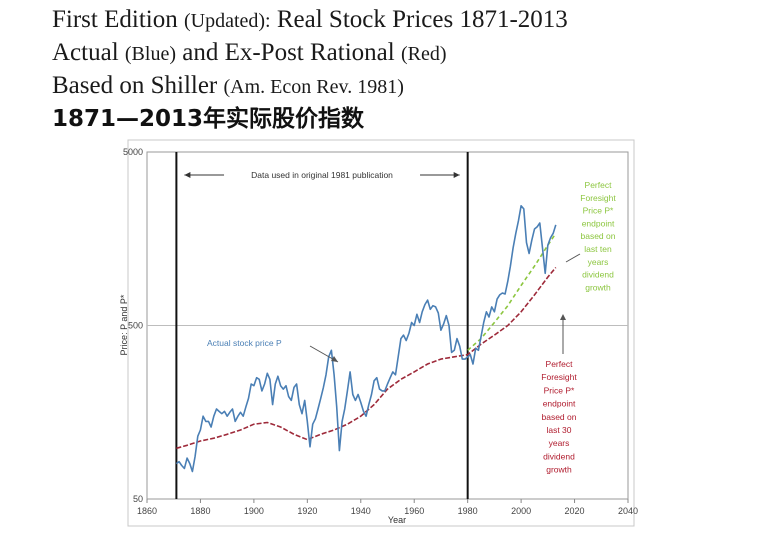 The width and height of the screenshot is (759, 540). Describe the element at coordinates (115, 19) in the screenshot. I see `title-text: First Edition` at that location.